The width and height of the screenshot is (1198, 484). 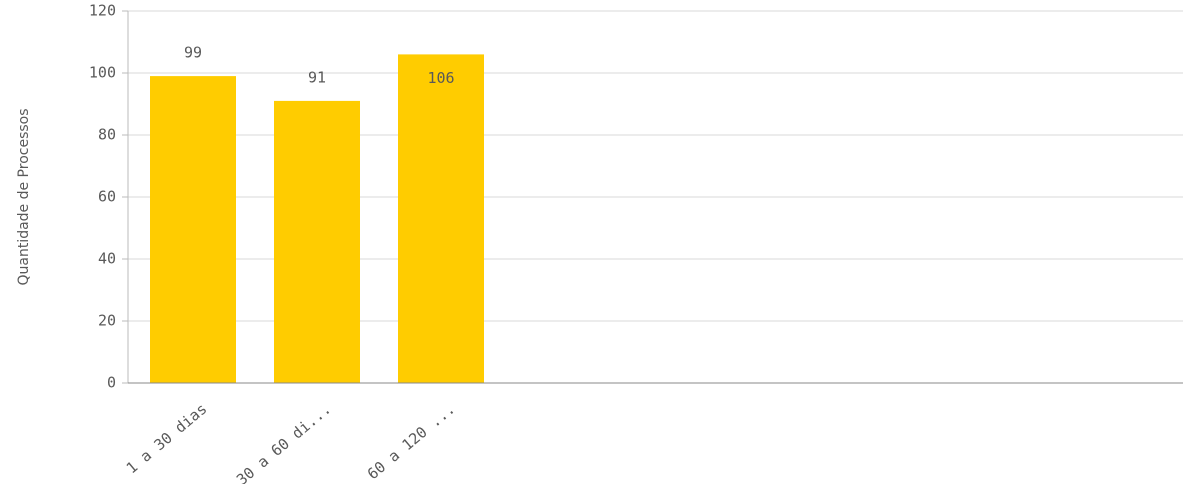 What do you see at coordinates (102, 73) in the screenshot?
I see `y-tick-label: 100` at bounding box center [102, 73].